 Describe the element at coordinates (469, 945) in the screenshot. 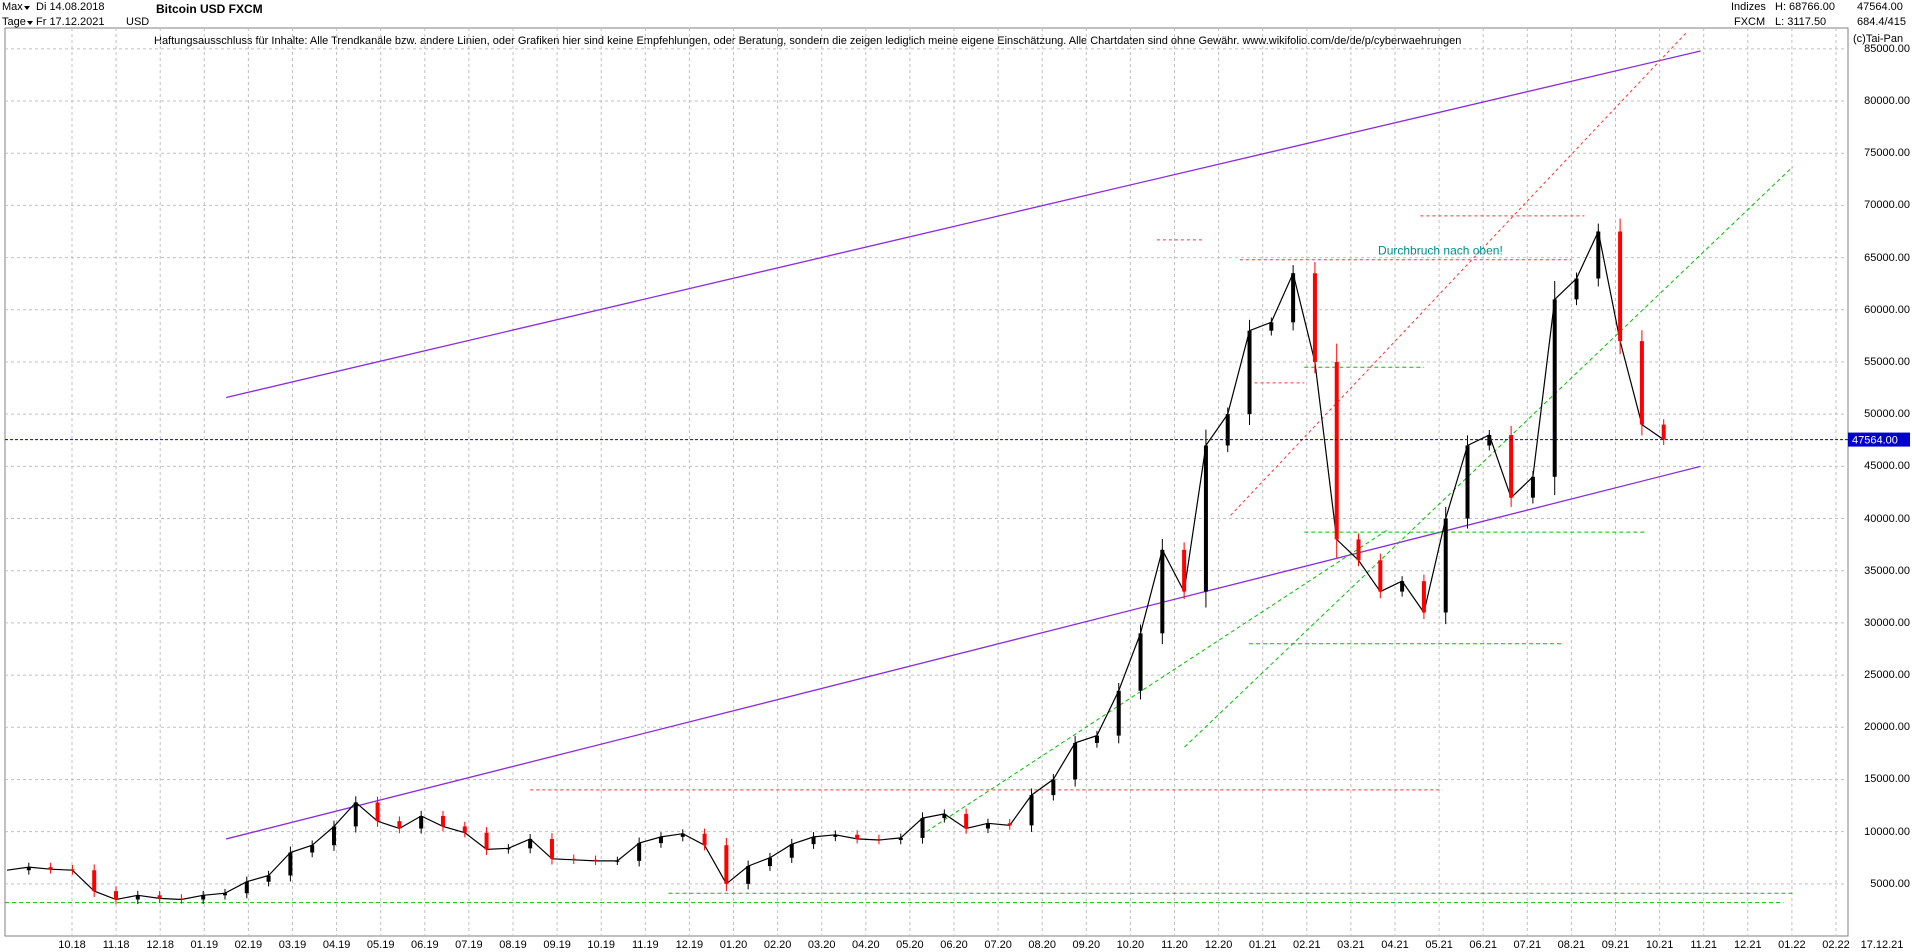

I see `x-tick-label: 07.19` at that location.